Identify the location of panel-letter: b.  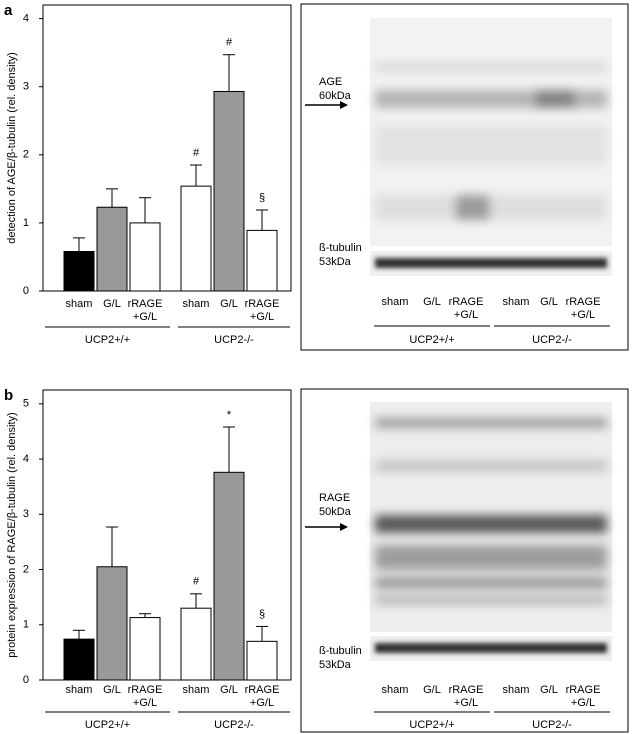
(8, 395).